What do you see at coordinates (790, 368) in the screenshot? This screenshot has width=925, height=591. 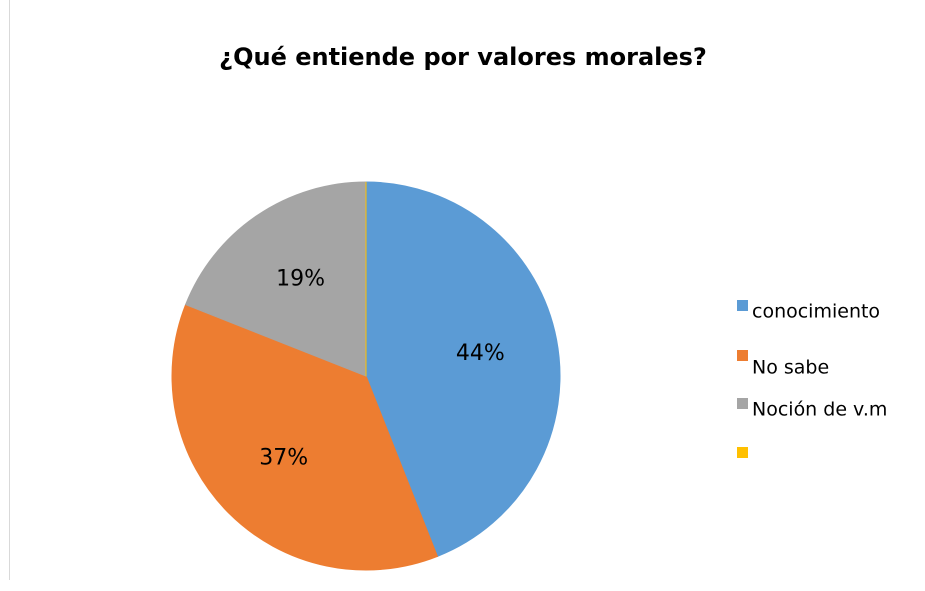 I see `legend-label: No sabe` at bounding box center [790, 368].